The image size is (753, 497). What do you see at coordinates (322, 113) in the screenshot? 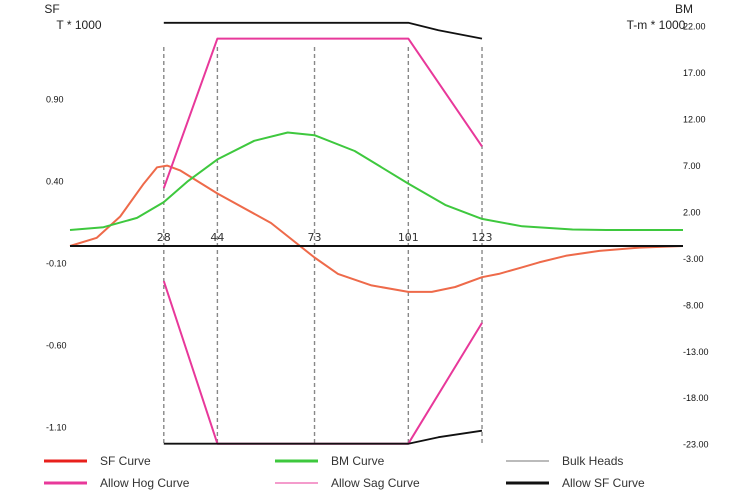
I see `allow-hog-curve-line` at bounding box center [322, 113].